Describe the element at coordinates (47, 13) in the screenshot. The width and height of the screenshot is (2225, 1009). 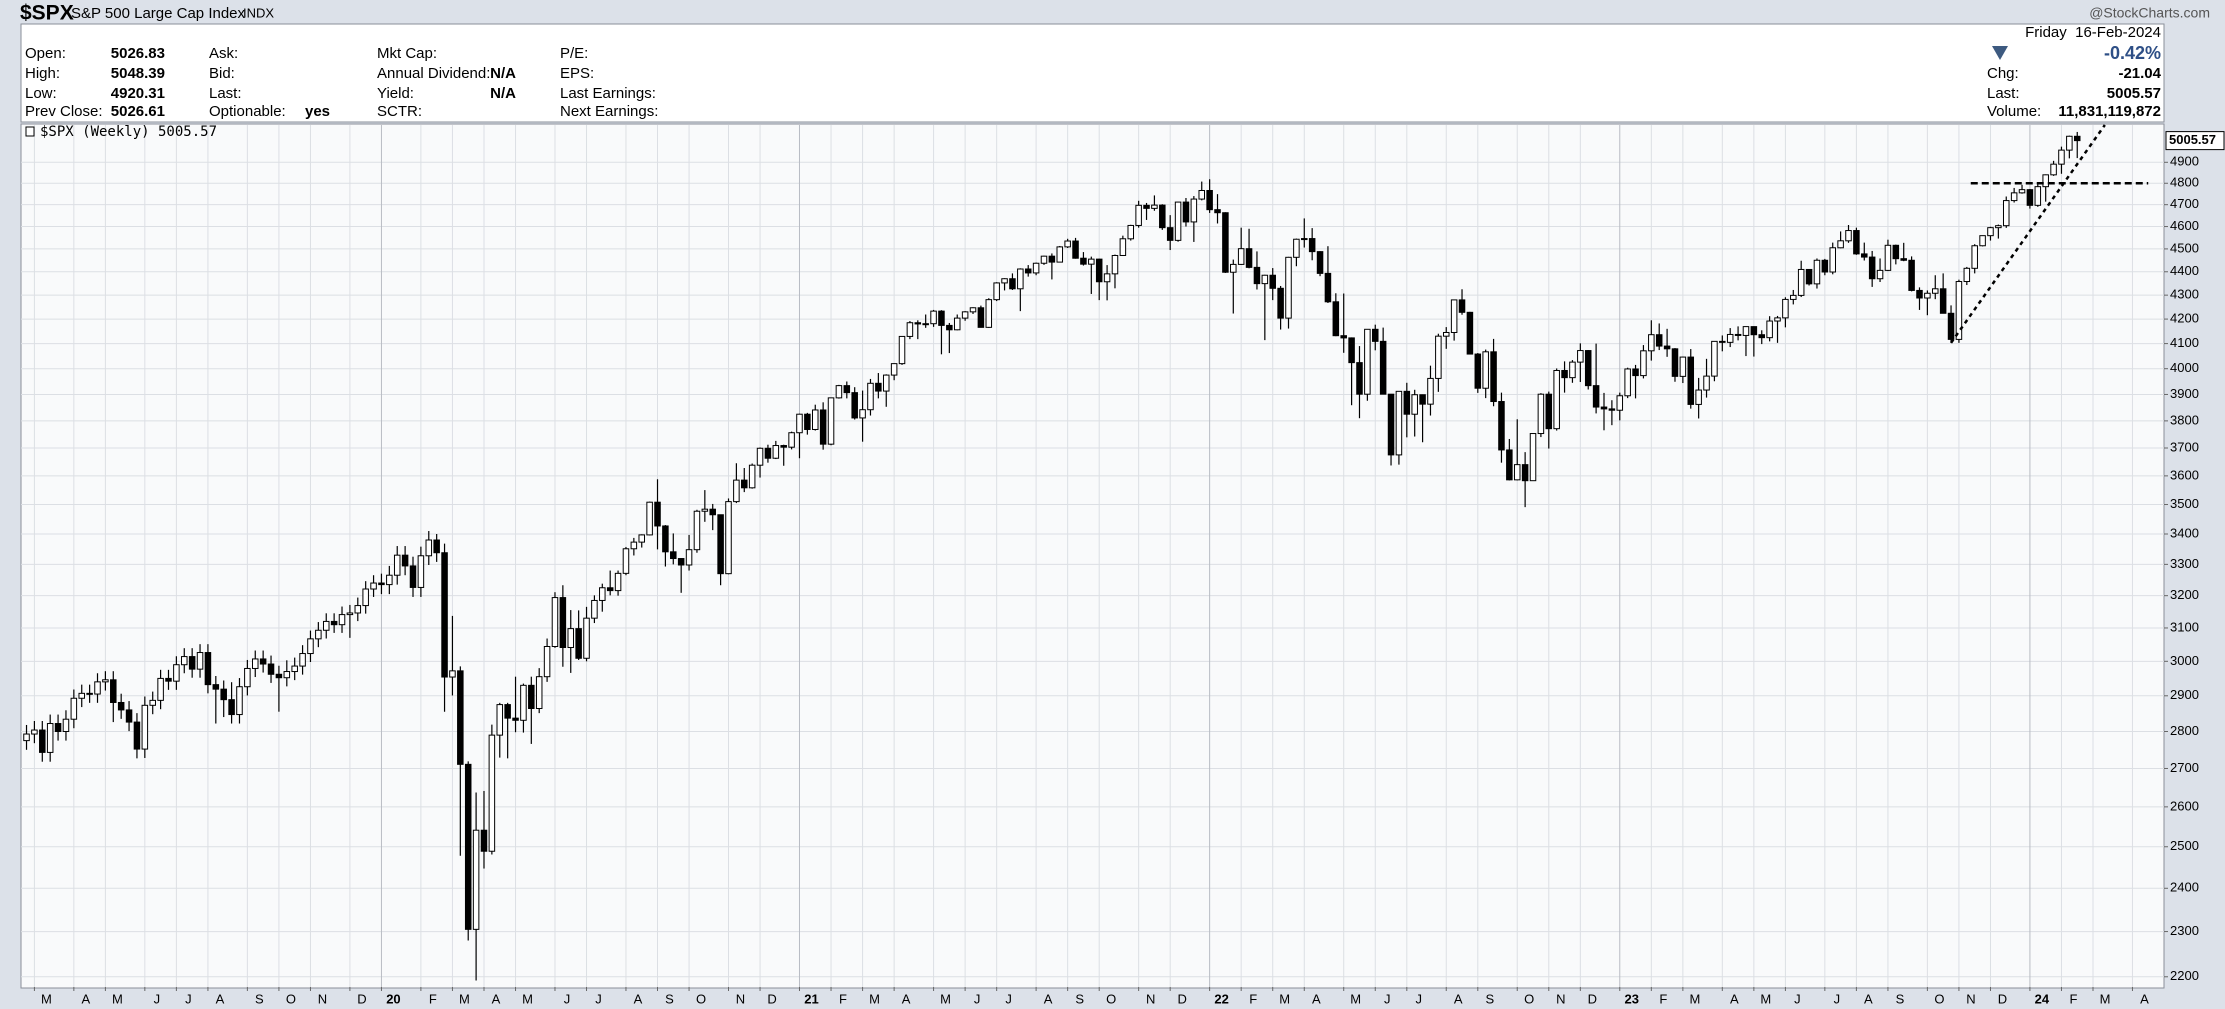
I see `symbol: $SPX` at that location.